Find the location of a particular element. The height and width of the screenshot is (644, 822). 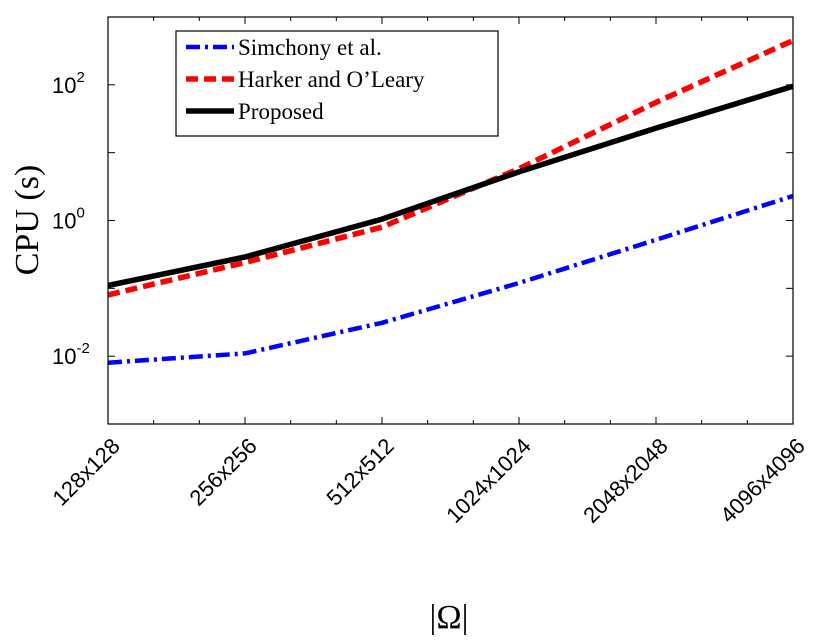

legend-label-1: Harker and O’Leary is located at coordinates (331, 79).